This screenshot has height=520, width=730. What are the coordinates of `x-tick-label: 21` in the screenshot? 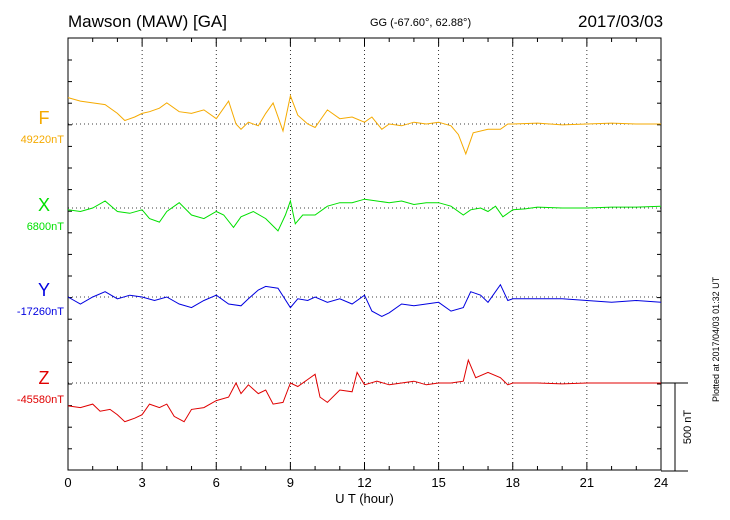 It's located at (587, 482).